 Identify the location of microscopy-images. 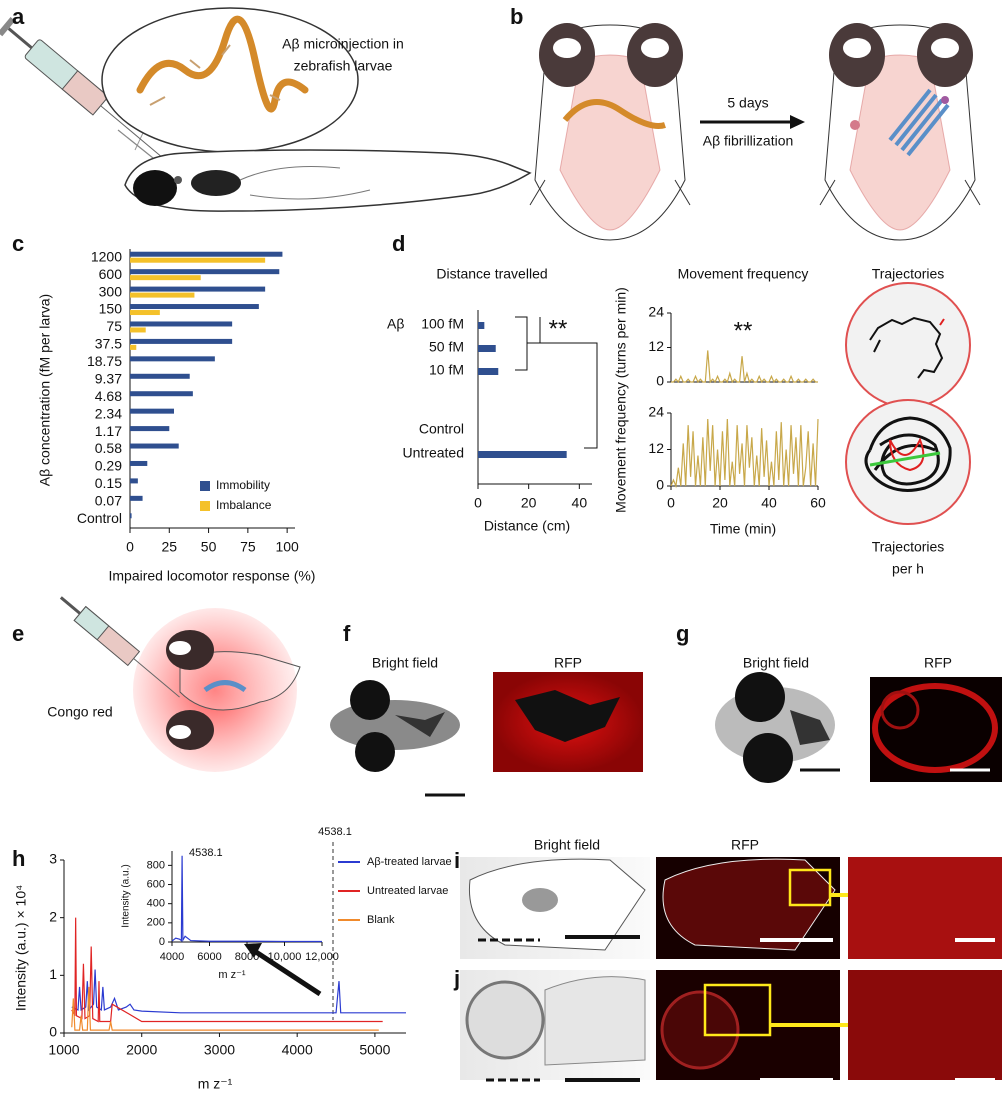
(666, 734).